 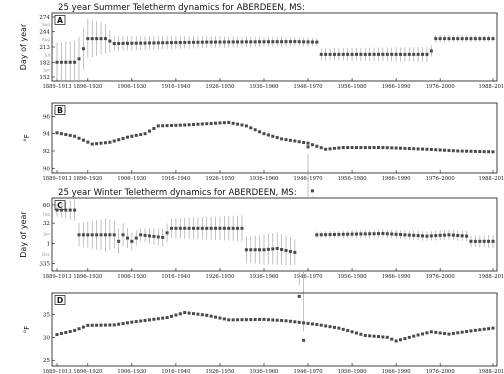 What do you see at coordinates (46, 39) in the screenshot?
I see `month-label-aug: Aug` at bounding box center [46, 39].